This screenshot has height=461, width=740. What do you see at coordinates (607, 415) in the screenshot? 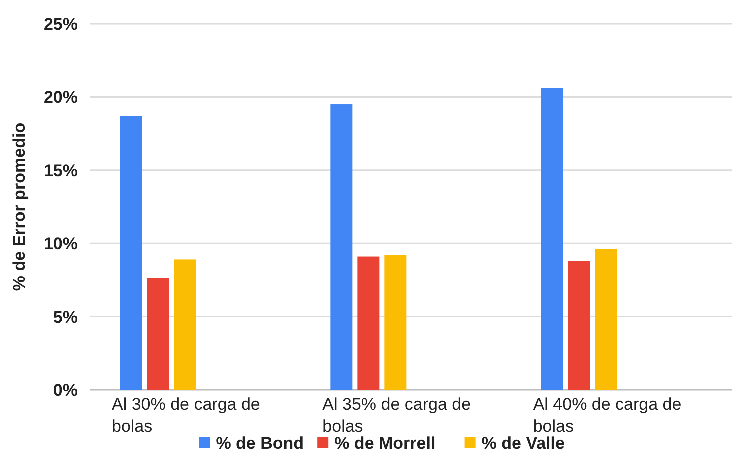
I see `x-tick-label: Al 40% de carga de bolas` at bounding box center [607, 415].